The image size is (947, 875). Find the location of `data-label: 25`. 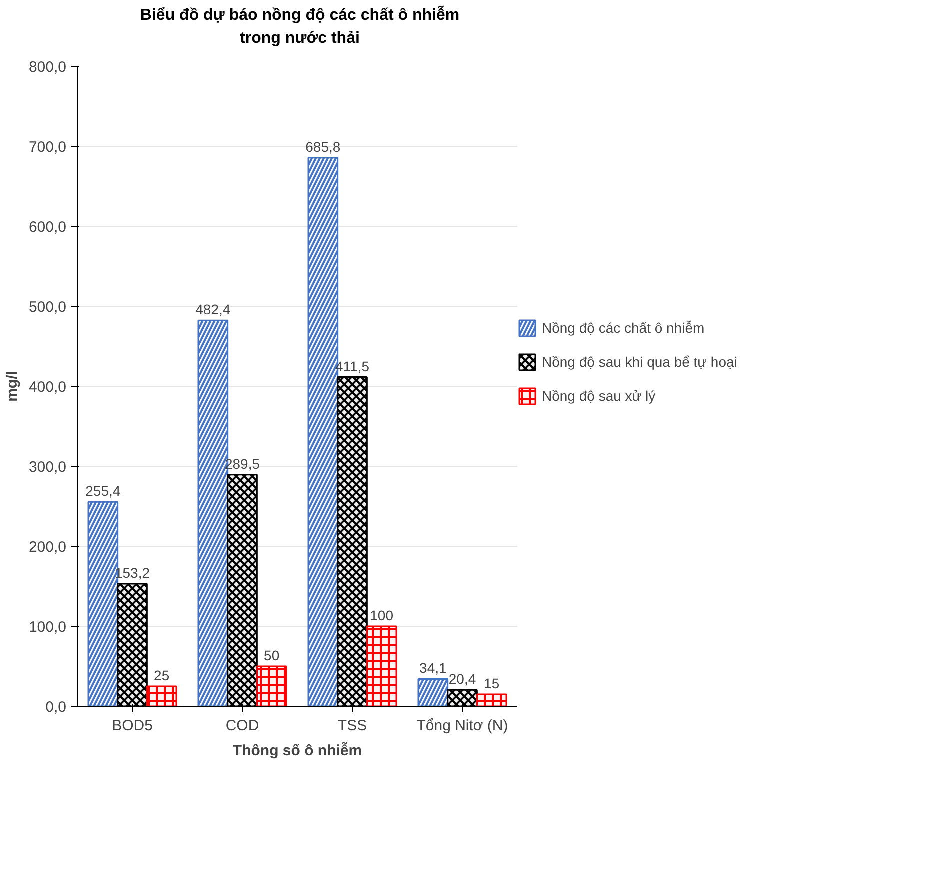

data-label: 25 is located at coordinates (162, 675).